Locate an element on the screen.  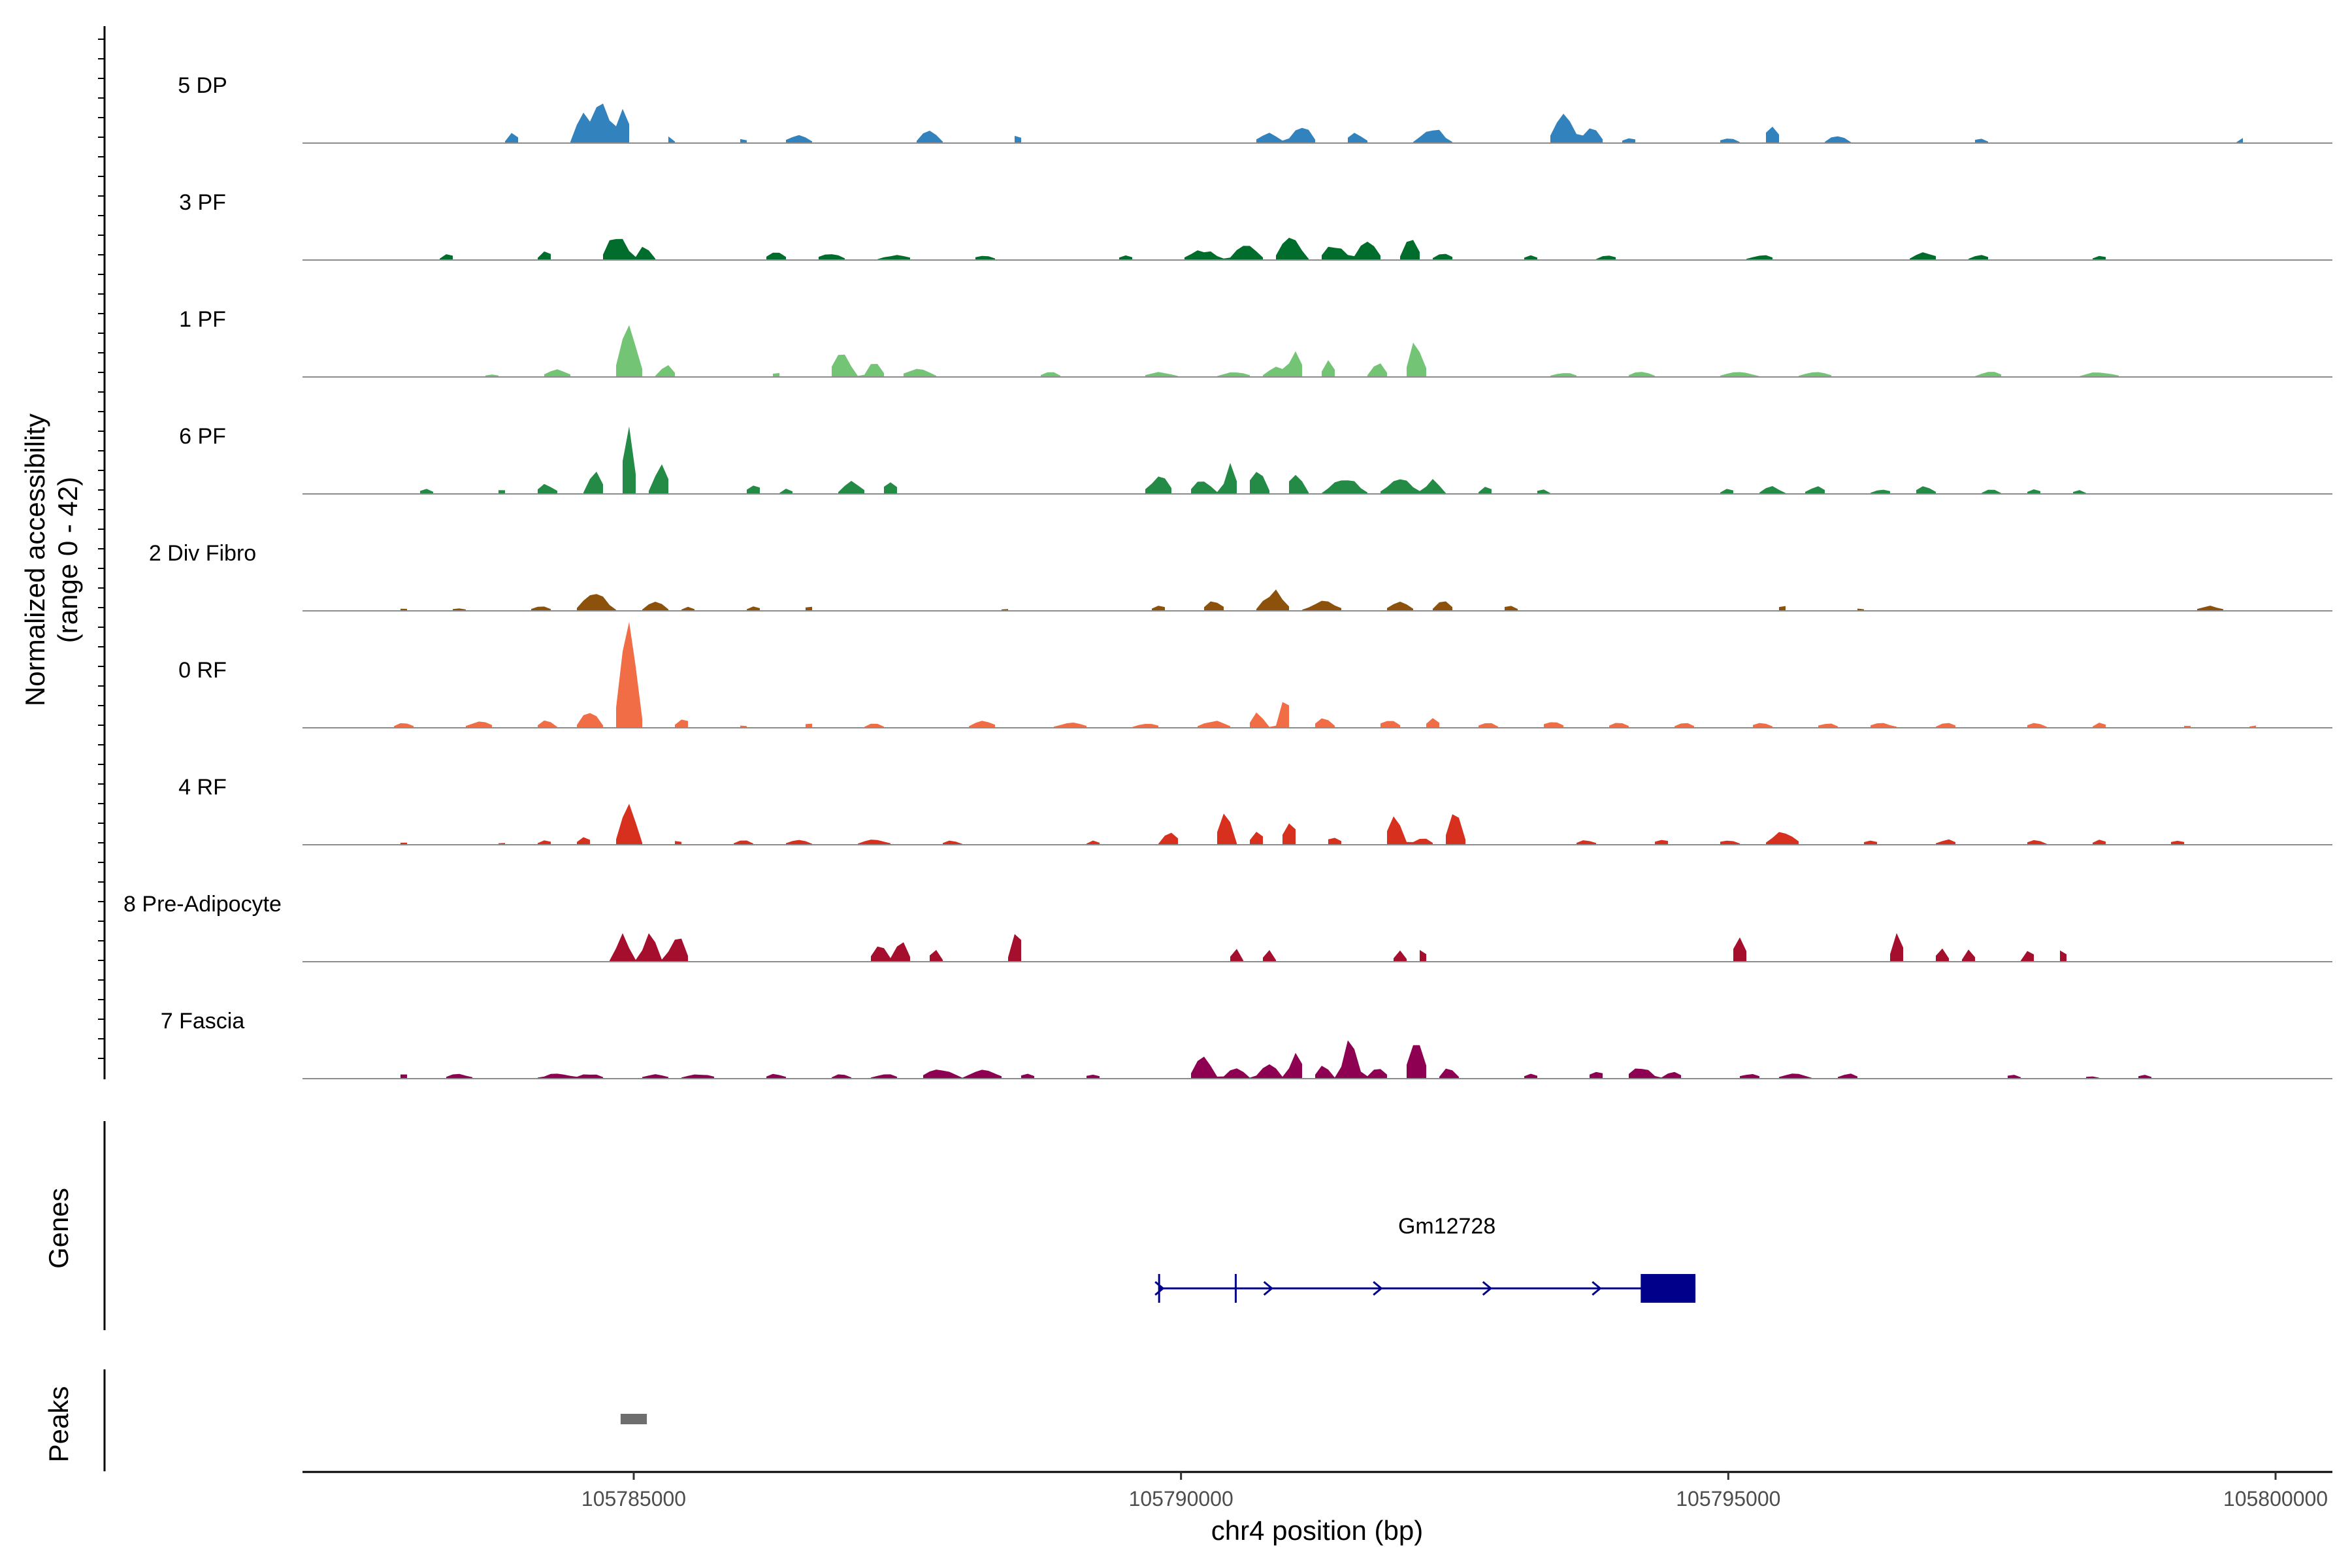
x-axis-tick-label: 105795000 is located at coordinates (1728, 1499).